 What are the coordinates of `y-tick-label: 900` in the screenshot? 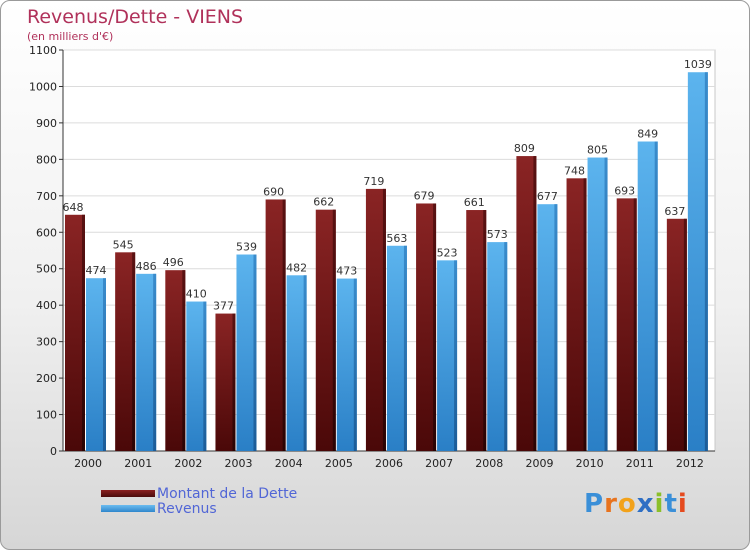 It's located at (46, 123).